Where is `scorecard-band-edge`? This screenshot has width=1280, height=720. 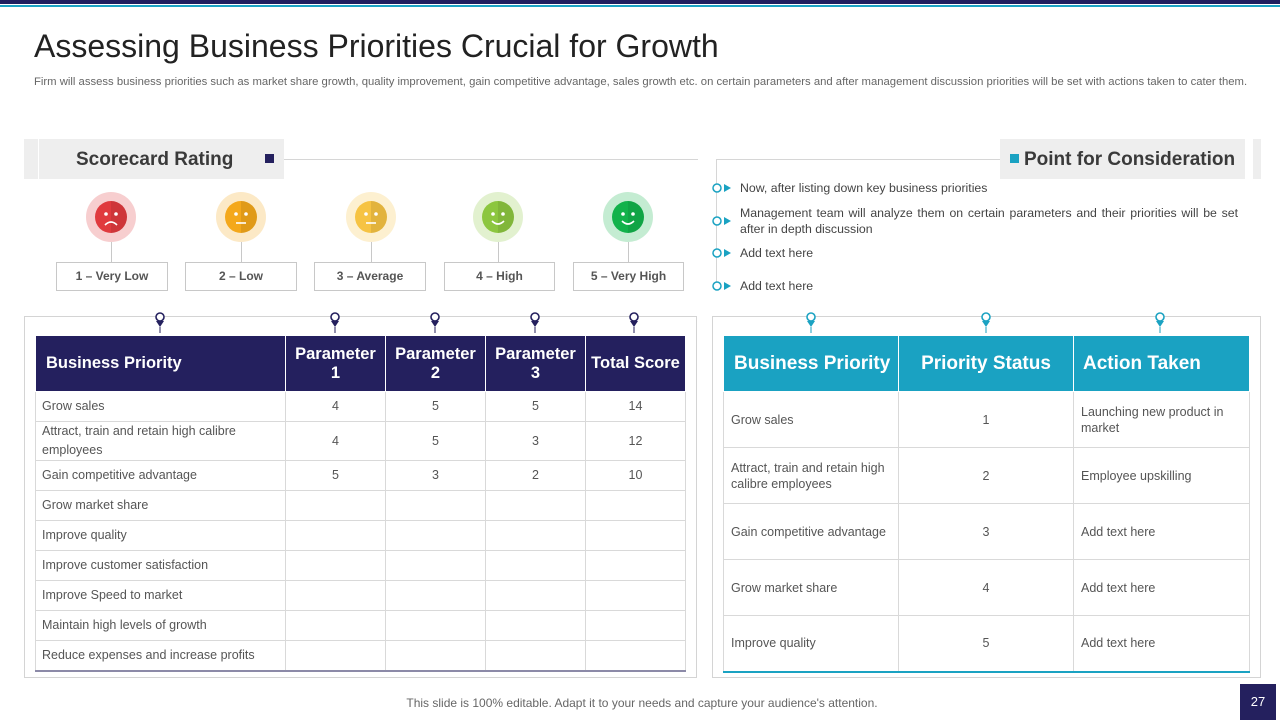
scorecard-band-edge is located at coordinates (31, 159).